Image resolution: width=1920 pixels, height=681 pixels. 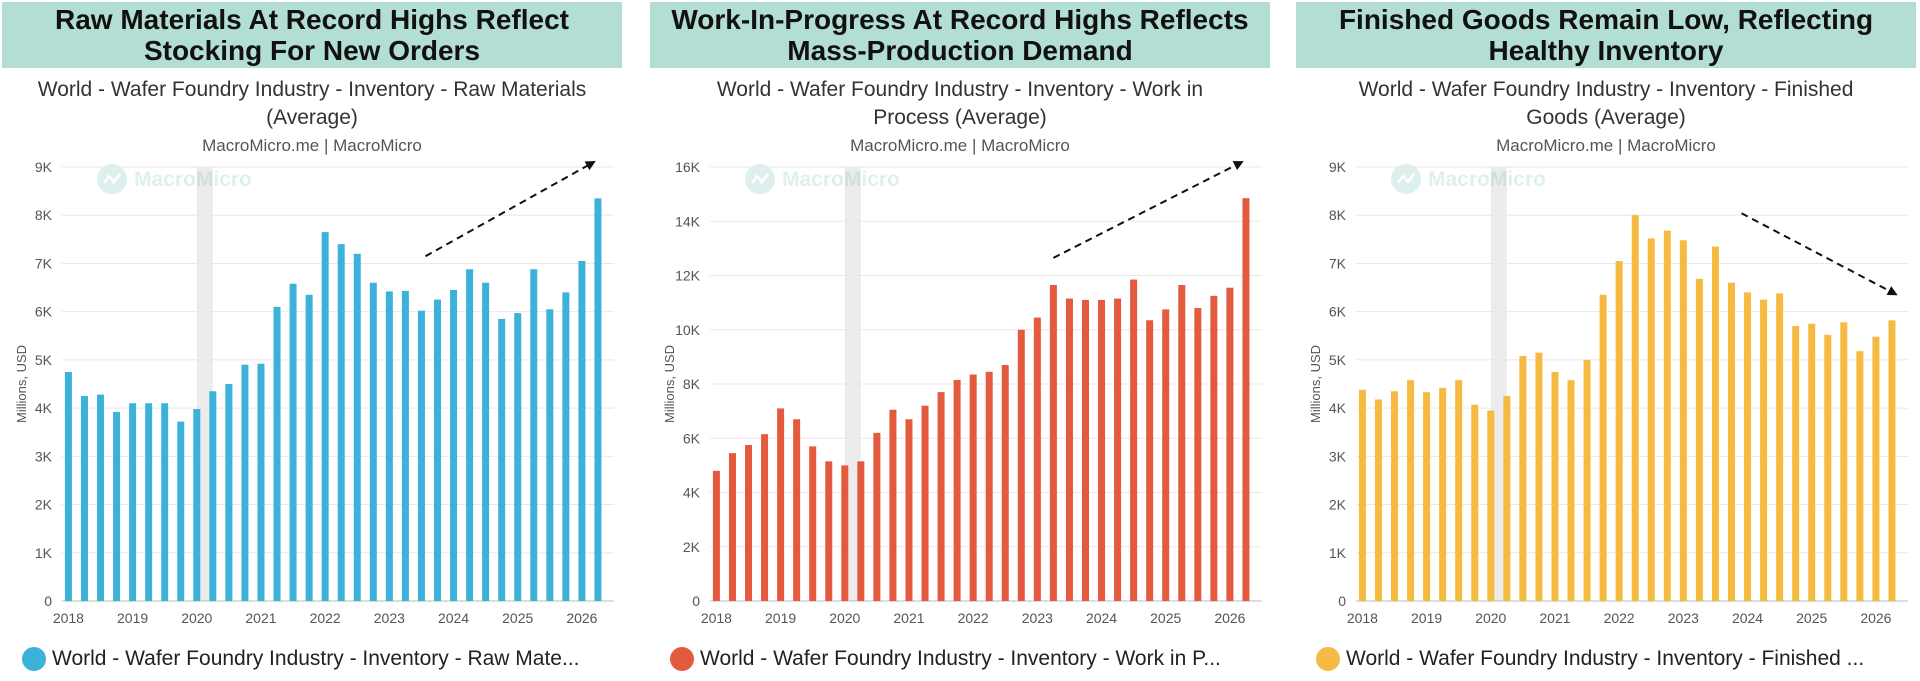 I want to click on y-tick-label: 5K, so click(x=1338, y=360).